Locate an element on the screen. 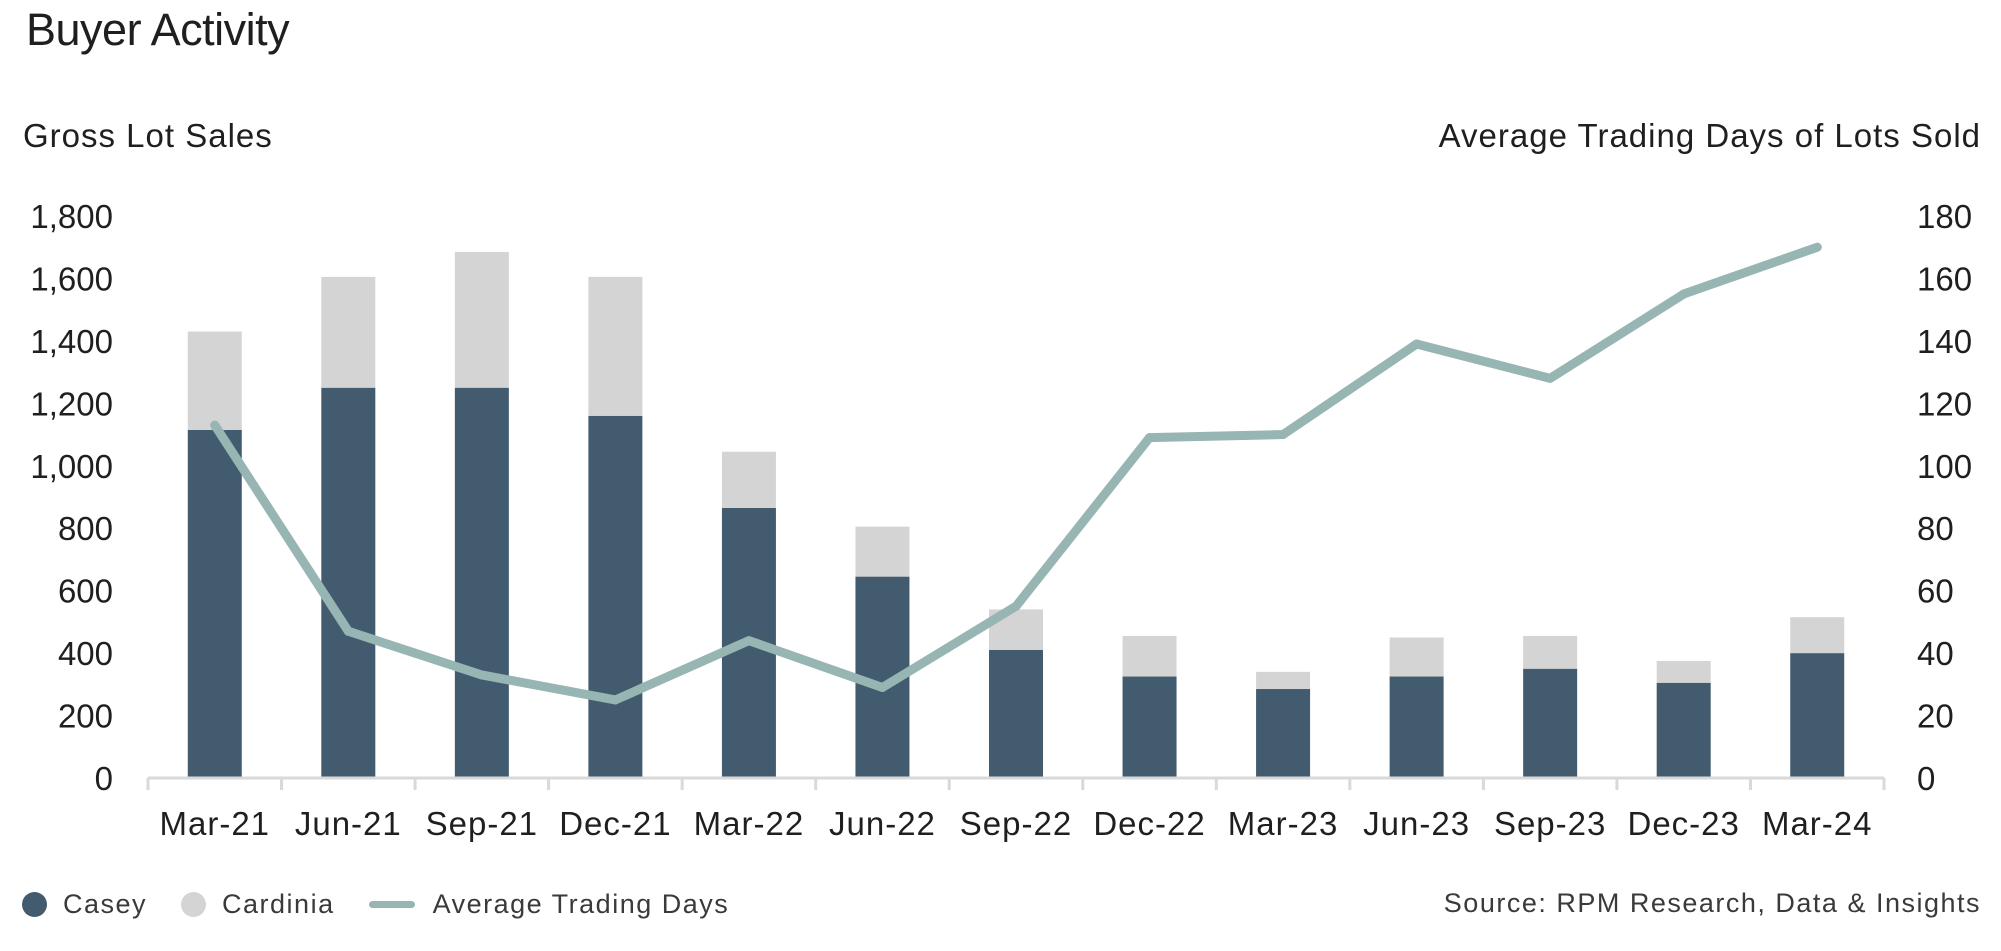 Image resolution: width=2001 pixels, height=951 pixels. y-tick-right: 100 is located at coordinates (1944, 466).